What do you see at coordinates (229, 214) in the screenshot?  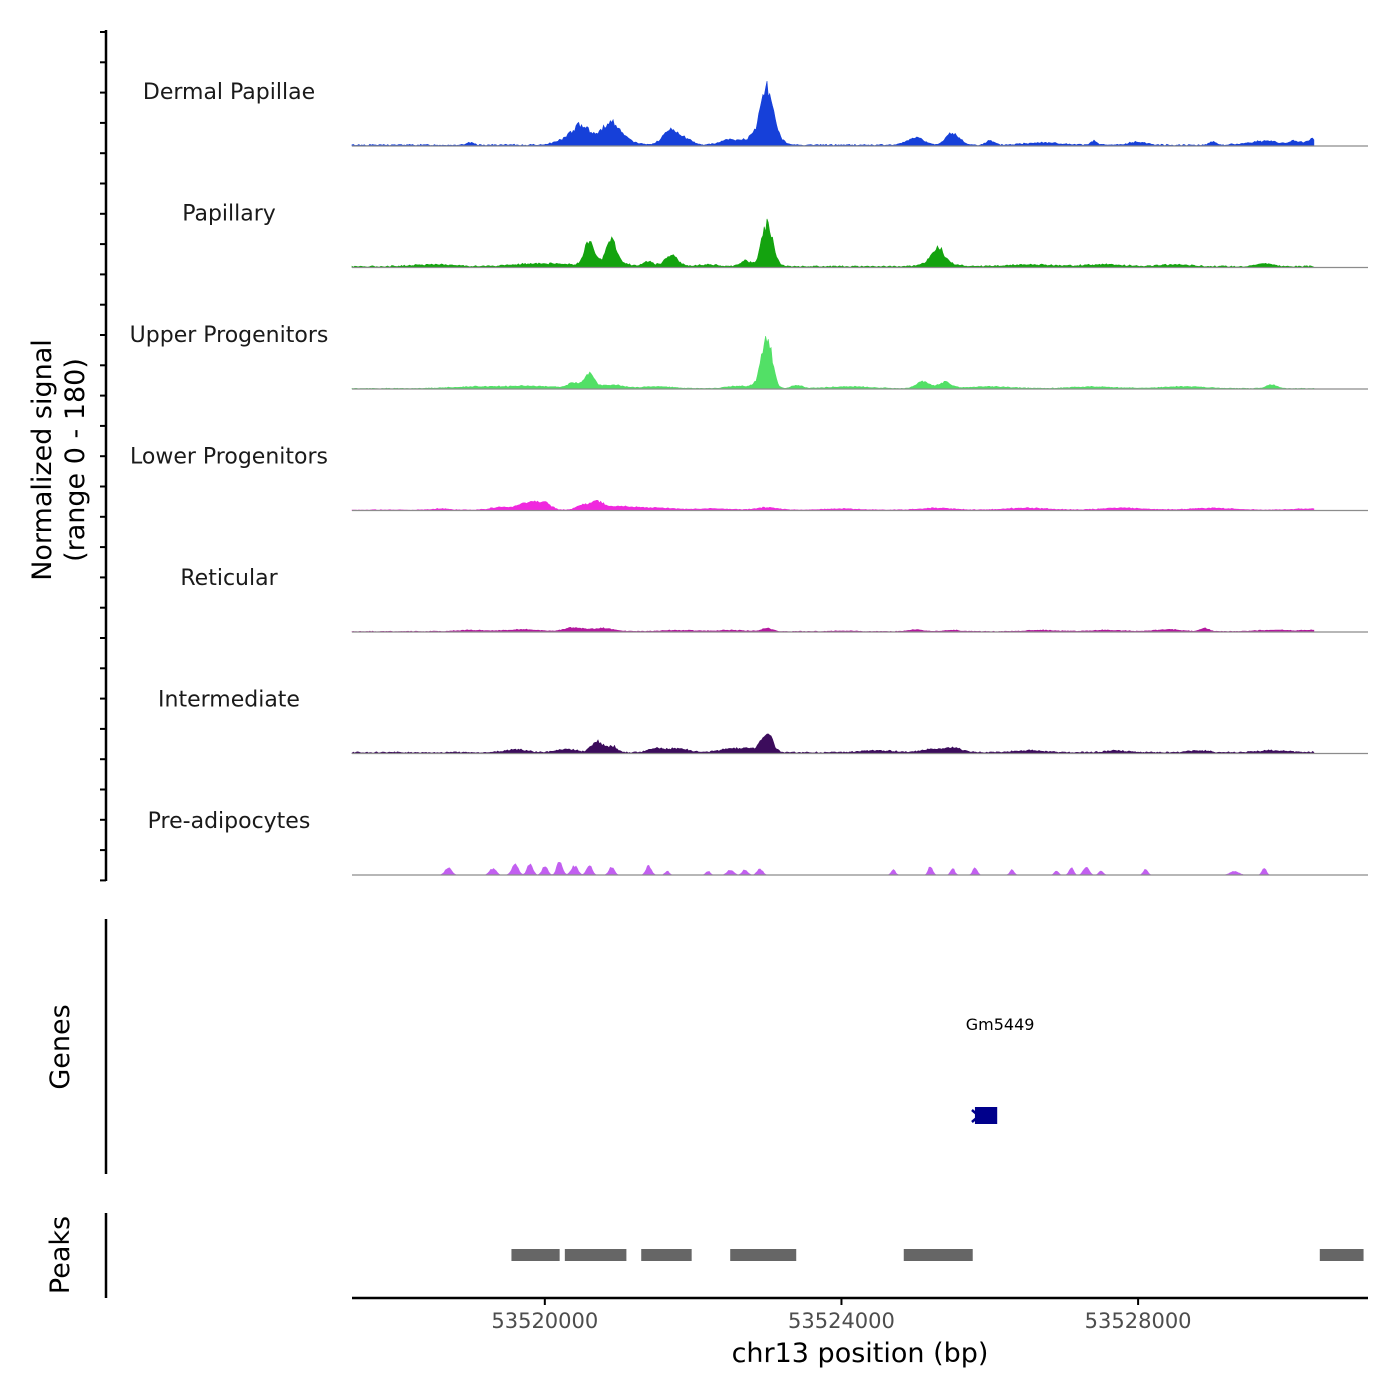 I see `track-label: Papillary` at bounding box center [229, 214].